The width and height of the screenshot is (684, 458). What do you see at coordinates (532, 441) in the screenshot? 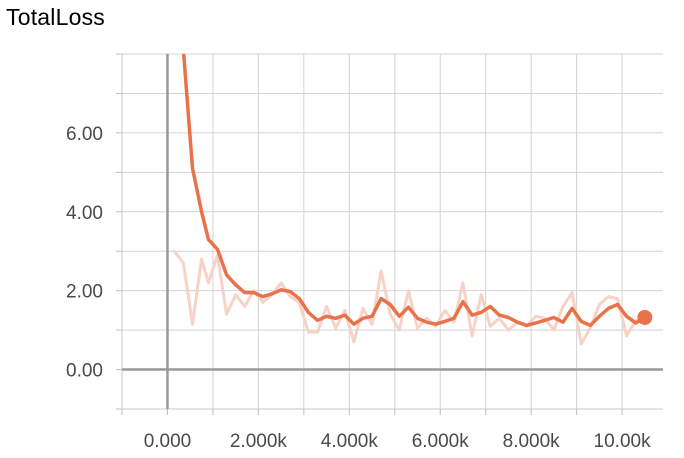
I see `x-tick-label: 8.000k` at bounding box center [532, 441].